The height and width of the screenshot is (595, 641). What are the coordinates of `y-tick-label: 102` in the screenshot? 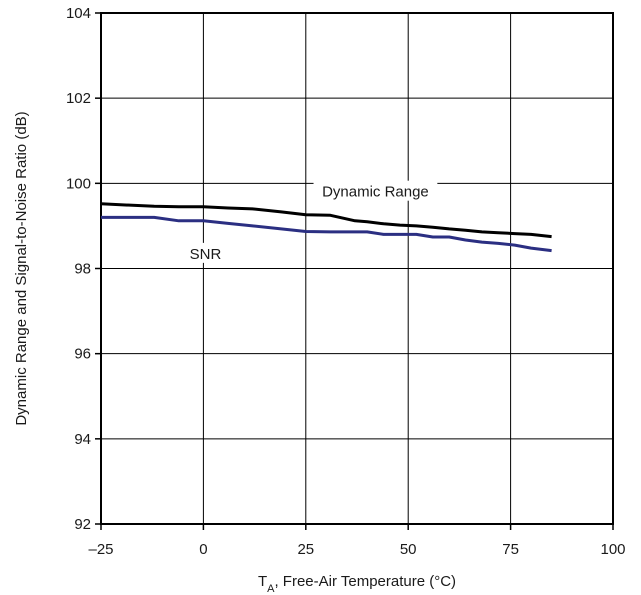 It's located at (78, 98).